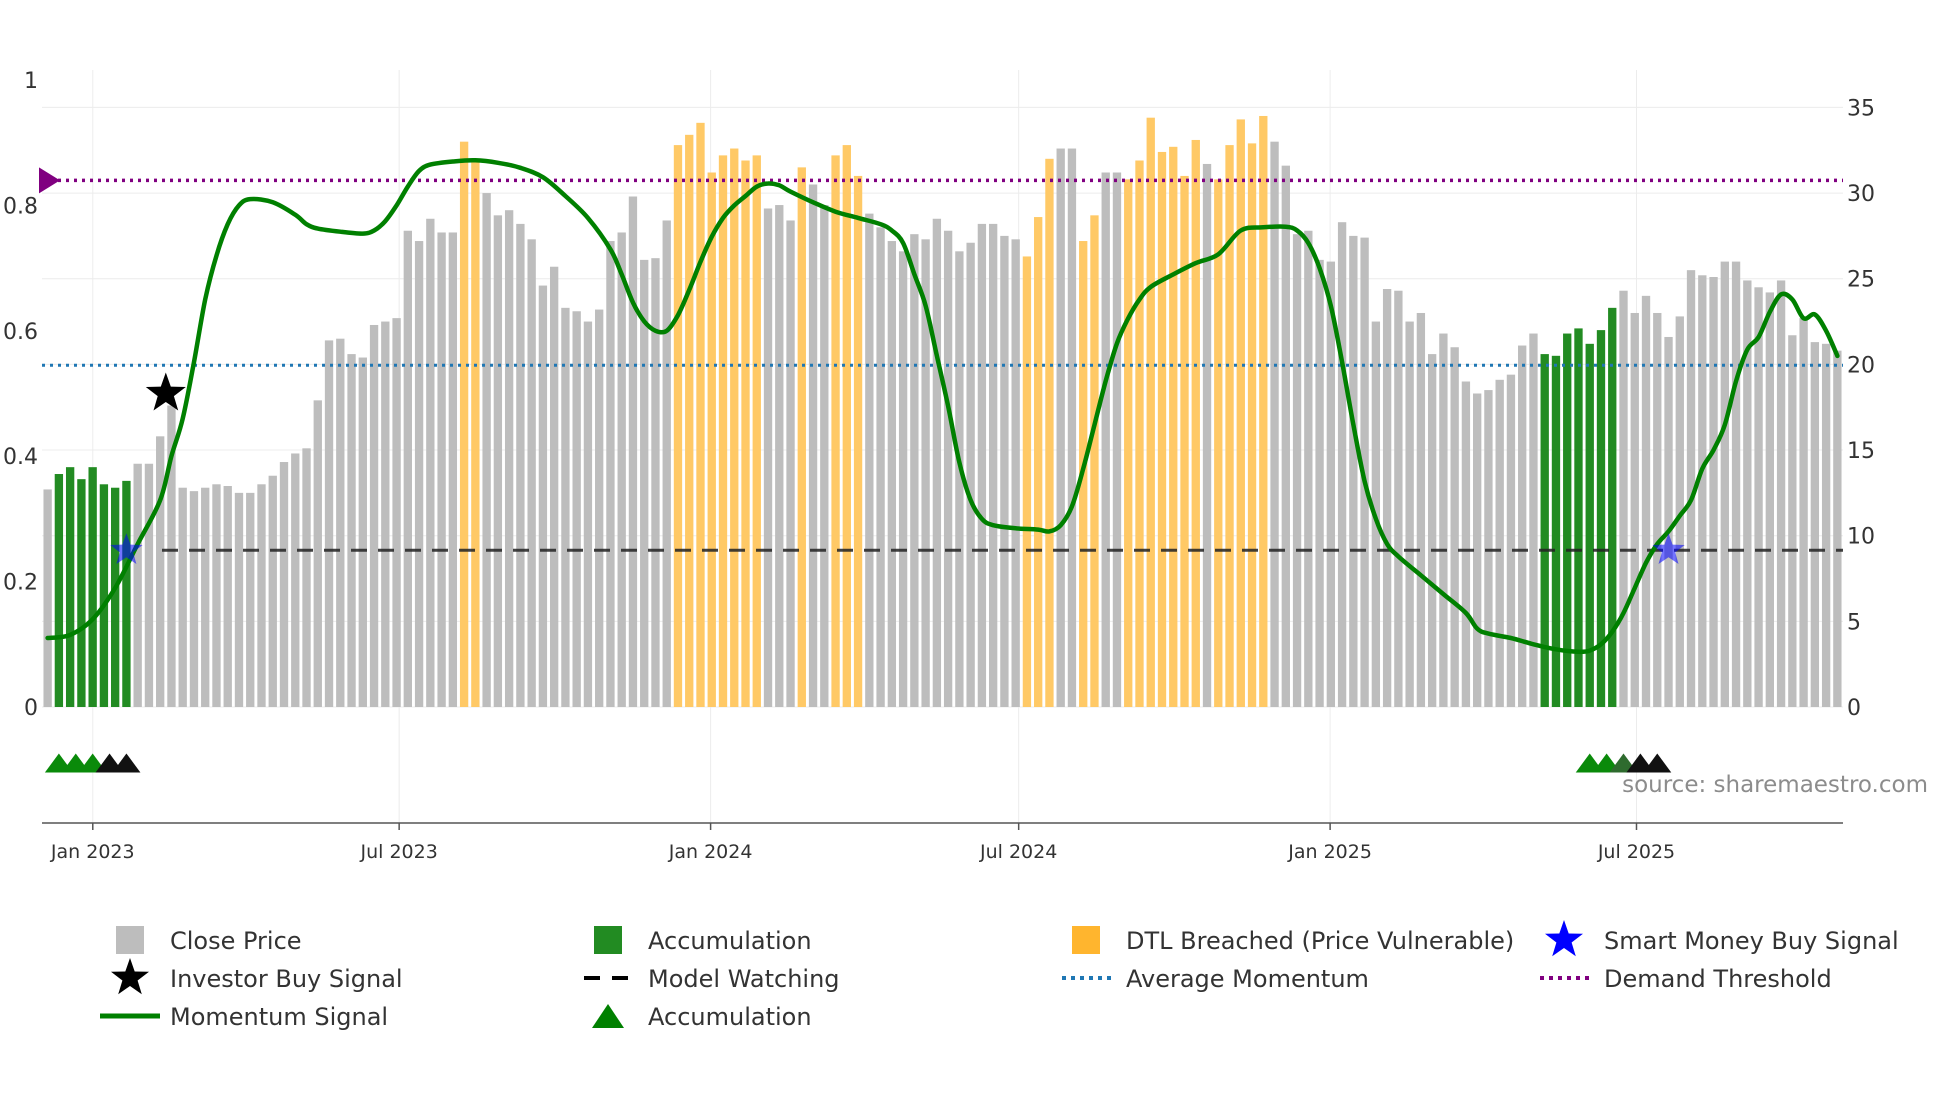 The width and height of the screenshot is (1960, 1102). Describe the element at coordinates (1861, 280) in the screenshot. I see `y-right-tick-label: 25` at that location.